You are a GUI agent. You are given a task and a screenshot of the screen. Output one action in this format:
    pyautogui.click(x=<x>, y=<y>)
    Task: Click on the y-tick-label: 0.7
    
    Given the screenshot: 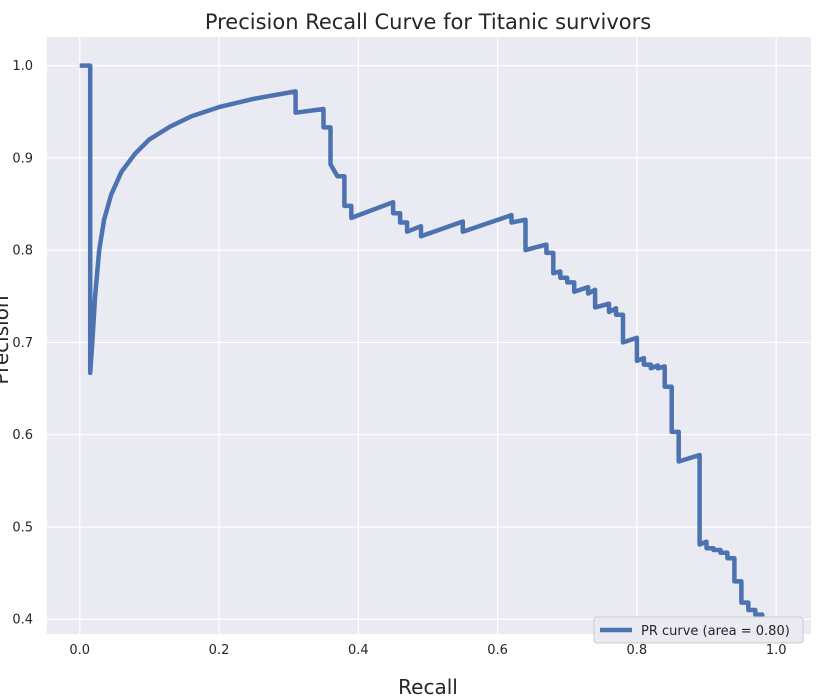 What is the action you would take?
    pyautogui.click(x=22, y=343)
    